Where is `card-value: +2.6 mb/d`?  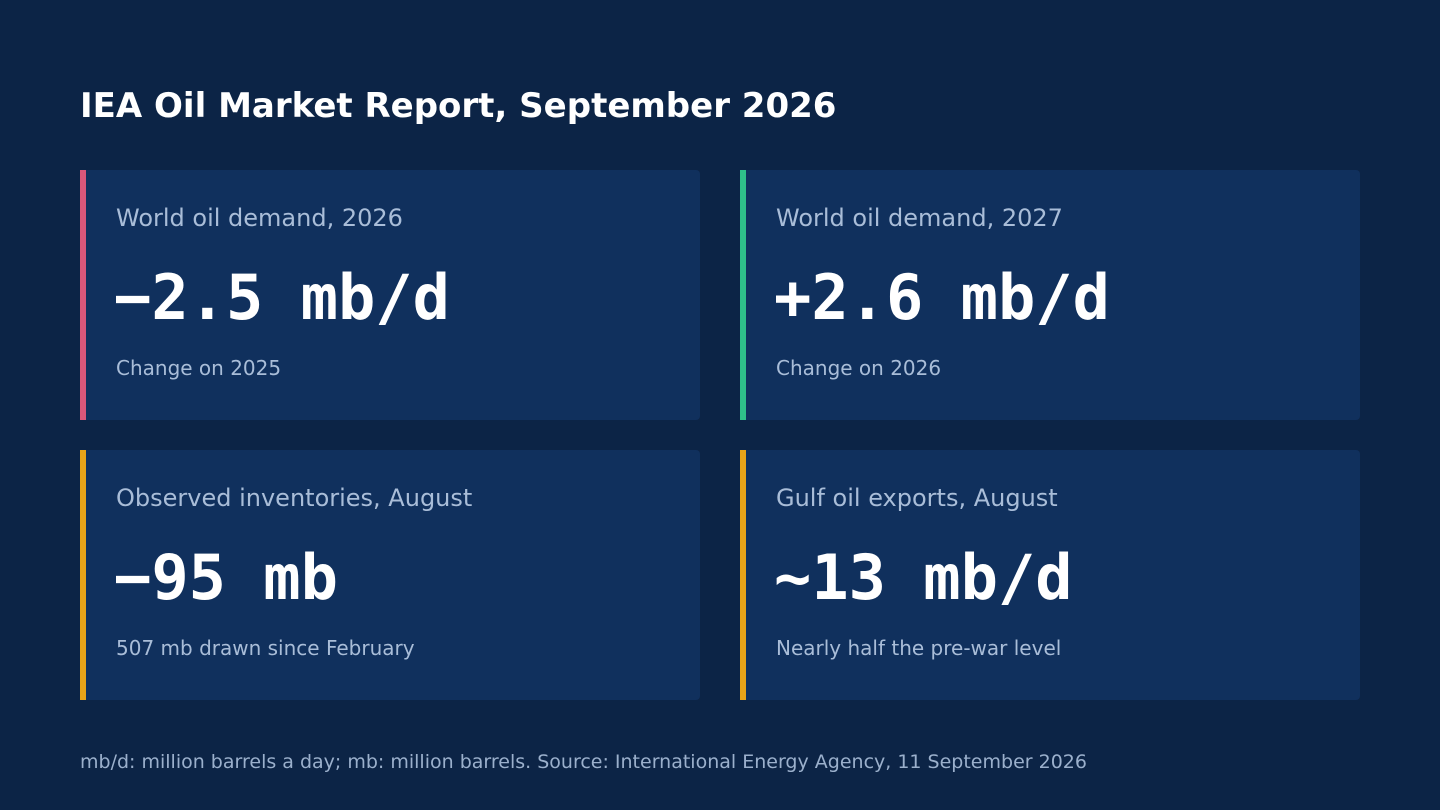
card-value: +2.6 mb/d is located at coordinates (942, 297).